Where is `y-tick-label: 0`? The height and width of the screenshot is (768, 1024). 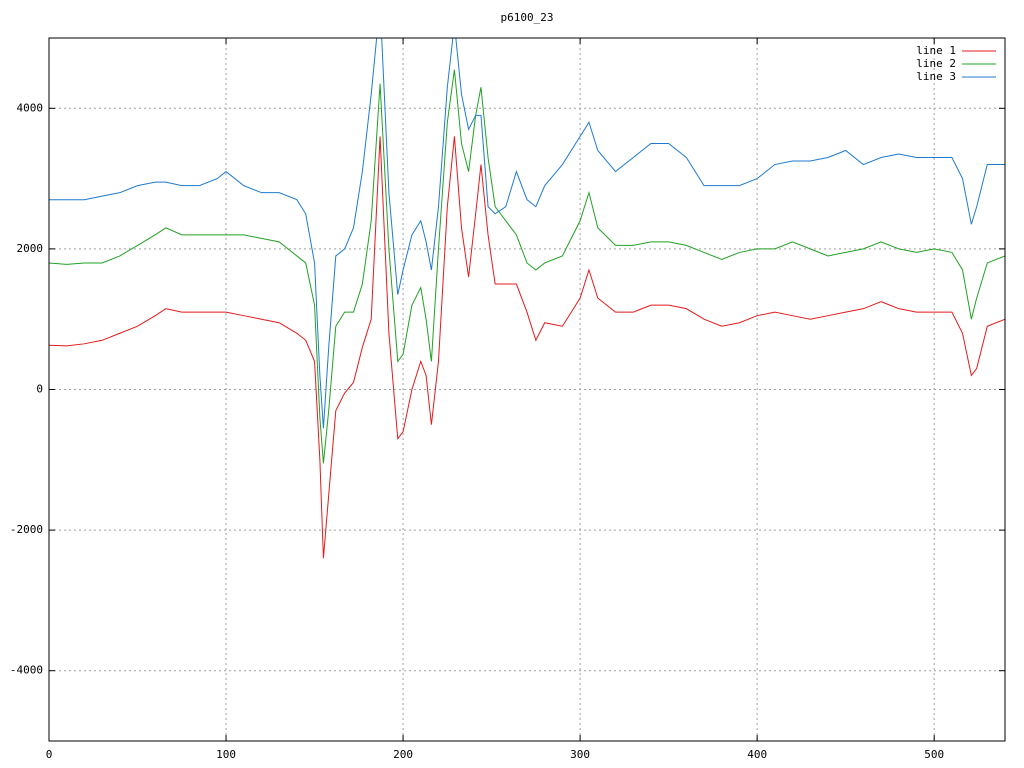
y-tick-label: 0 is located at coordinates (39, 389).